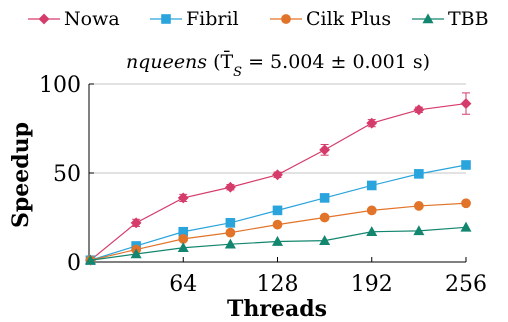 Image resolution: width=508 pixels, height=322 pixels. I want to click on chart-title-name: nqueens, so click(166, 62).